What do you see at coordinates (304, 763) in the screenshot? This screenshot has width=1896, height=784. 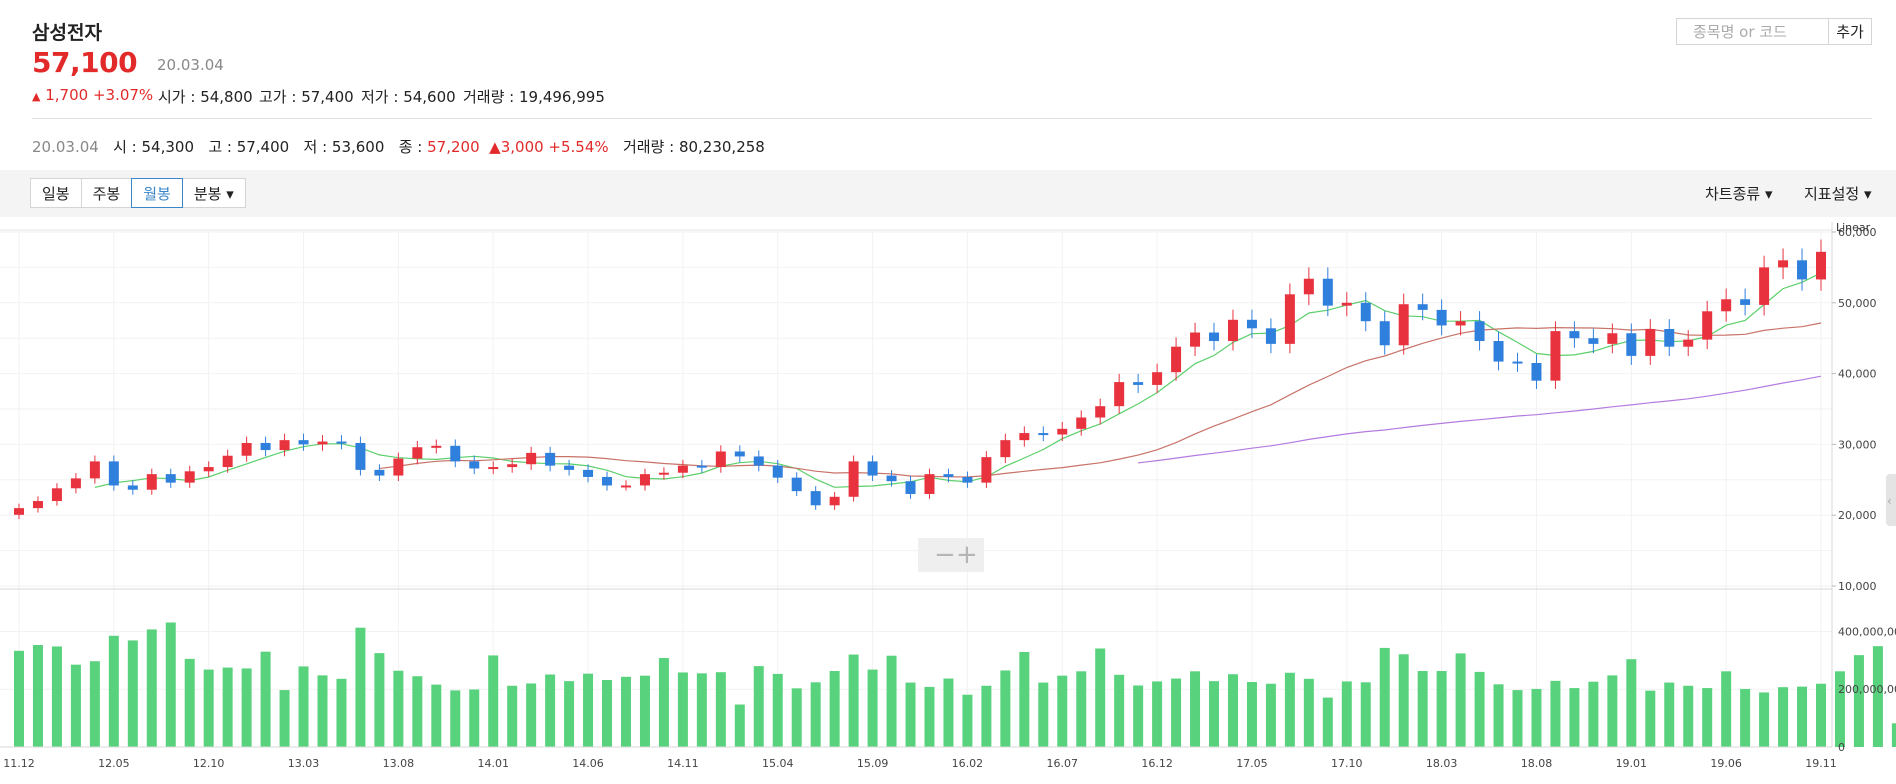 I see `x-tick-label: 13.03` at bounding box center [304, 763].